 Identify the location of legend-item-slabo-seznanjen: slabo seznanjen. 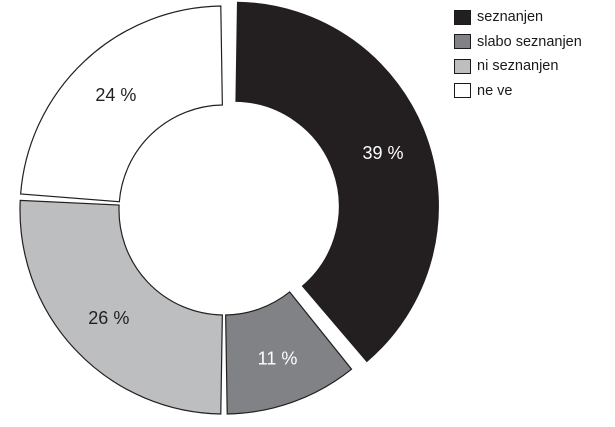
(518, 42).